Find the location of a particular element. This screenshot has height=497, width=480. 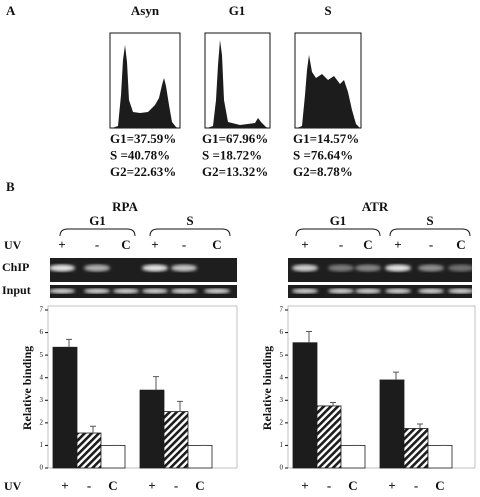

panel-label: A is located at coordinates (11, 10).